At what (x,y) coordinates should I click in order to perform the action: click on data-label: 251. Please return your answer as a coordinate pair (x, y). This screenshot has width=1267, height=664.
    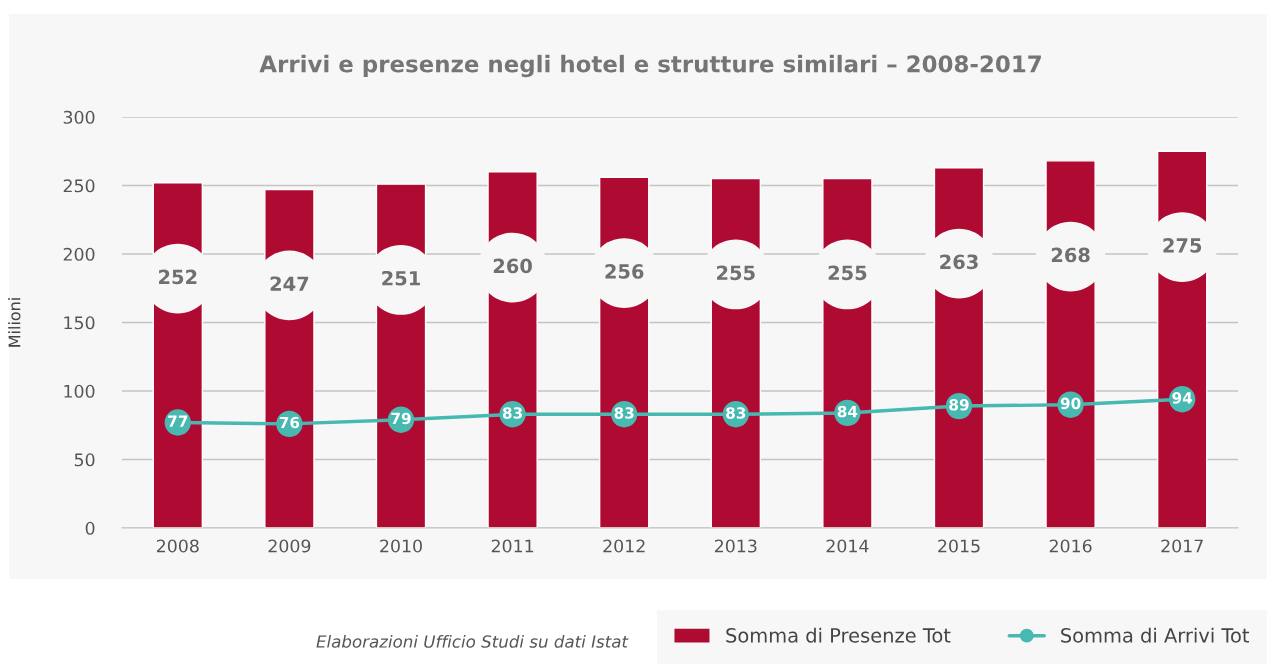
    Looking at the image, I should click on (401, 278).